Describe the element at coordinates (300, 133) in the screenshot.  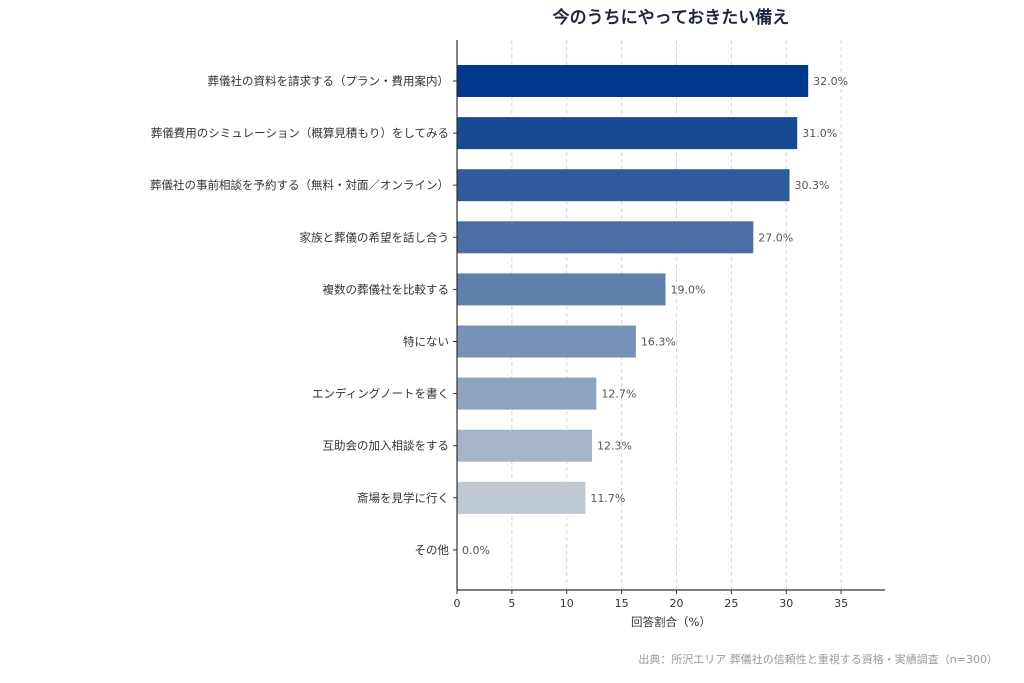
I see `category-label: 葬儀費用のシミュレーション（概算見積もり）をしてみる` at that location.